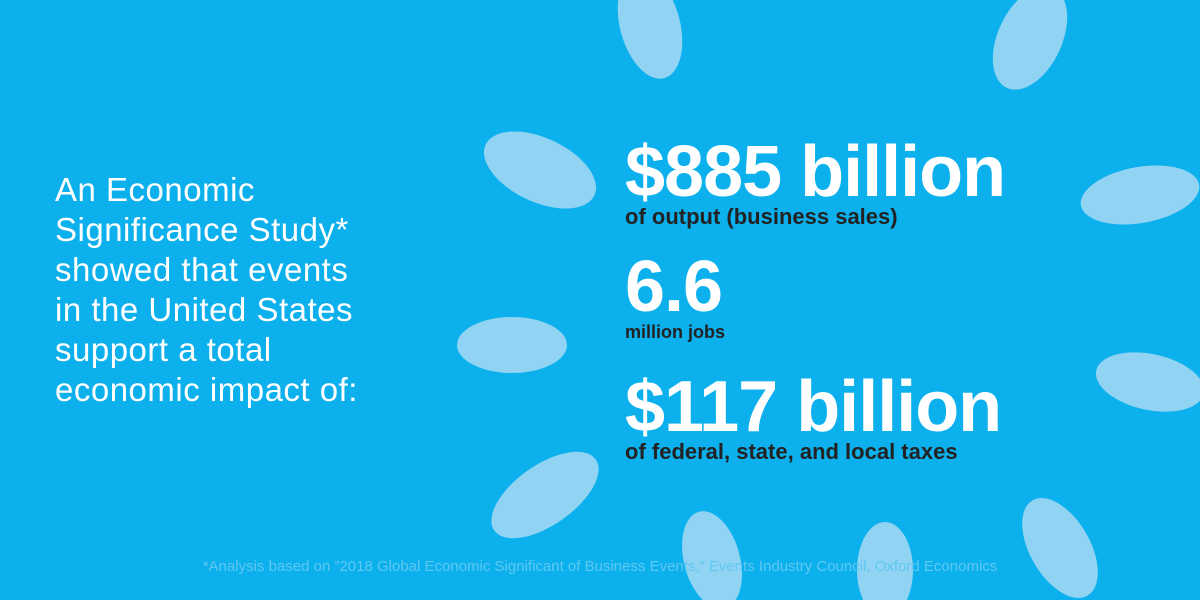  Describe the element at coordinates (791, 451) in the screenshot. I see `stat-description: of federal, state, and local taxes` at that location.